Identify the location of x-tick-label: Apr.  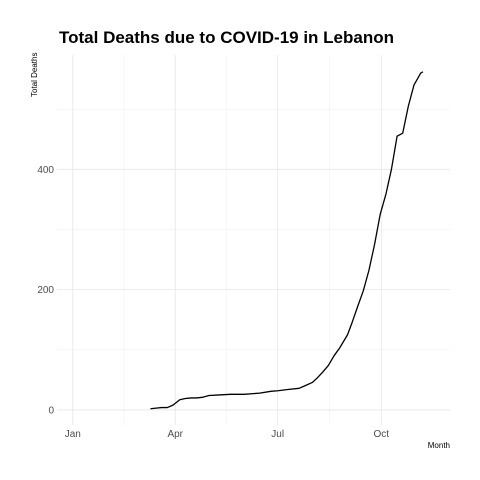
(175, 434).